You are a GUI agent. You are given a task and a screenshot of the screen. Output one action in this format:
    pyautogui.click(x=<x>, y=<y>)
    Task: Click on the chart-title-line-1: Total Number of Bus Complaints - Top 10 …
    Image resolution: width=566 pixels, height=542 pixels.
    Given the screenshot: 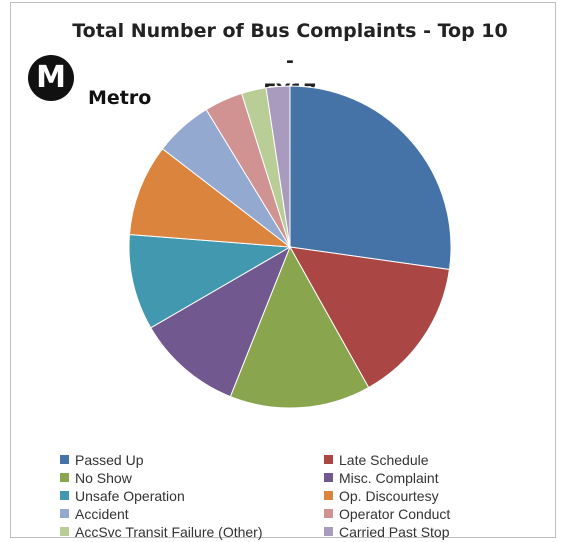 What is the action you would take?
    pyautogui.click(x=290, y=46)
    